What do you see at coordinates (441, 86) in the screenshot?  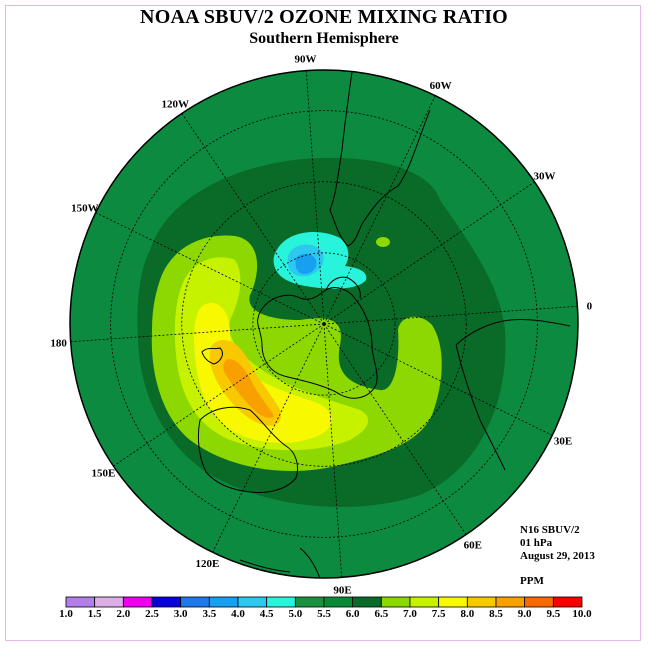 I see `longitude-label: 60W` at bounding box center [441, 86].